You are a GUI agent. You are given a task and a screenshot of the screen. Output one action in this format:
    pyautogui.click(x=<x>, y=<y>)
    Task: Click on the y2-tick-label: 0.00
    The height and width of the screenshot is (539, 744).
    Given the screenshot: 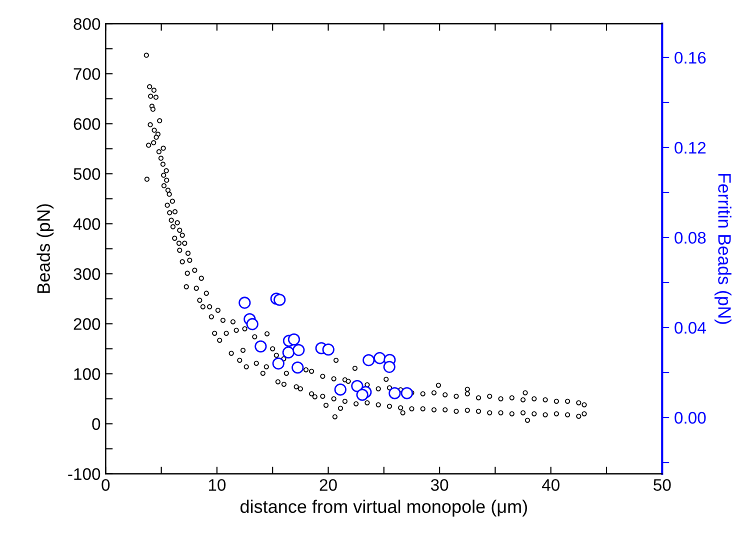 What is the action you would take?
    pyautogui.click(x=690, y=418)
    